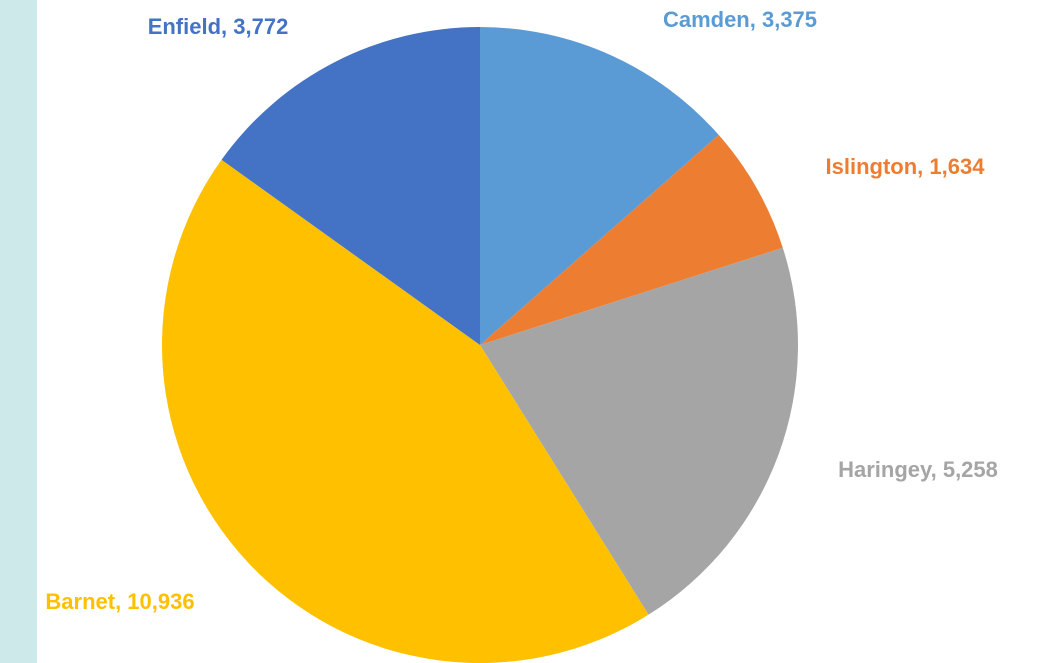 The height and width of the screenshot is (663, 1038). I want to click on data-label: Haringey, 5,258, so click(918, 469).